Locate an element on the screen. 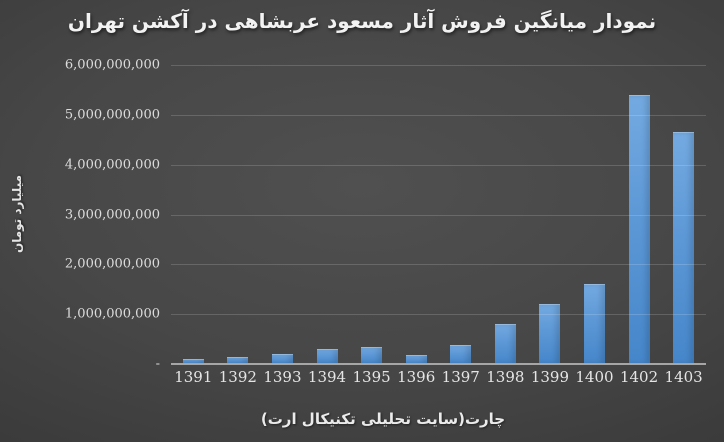 The width and height of the screenshot is (724, 442). x-tick-label: 1397 is located at coordinates (460, 377).